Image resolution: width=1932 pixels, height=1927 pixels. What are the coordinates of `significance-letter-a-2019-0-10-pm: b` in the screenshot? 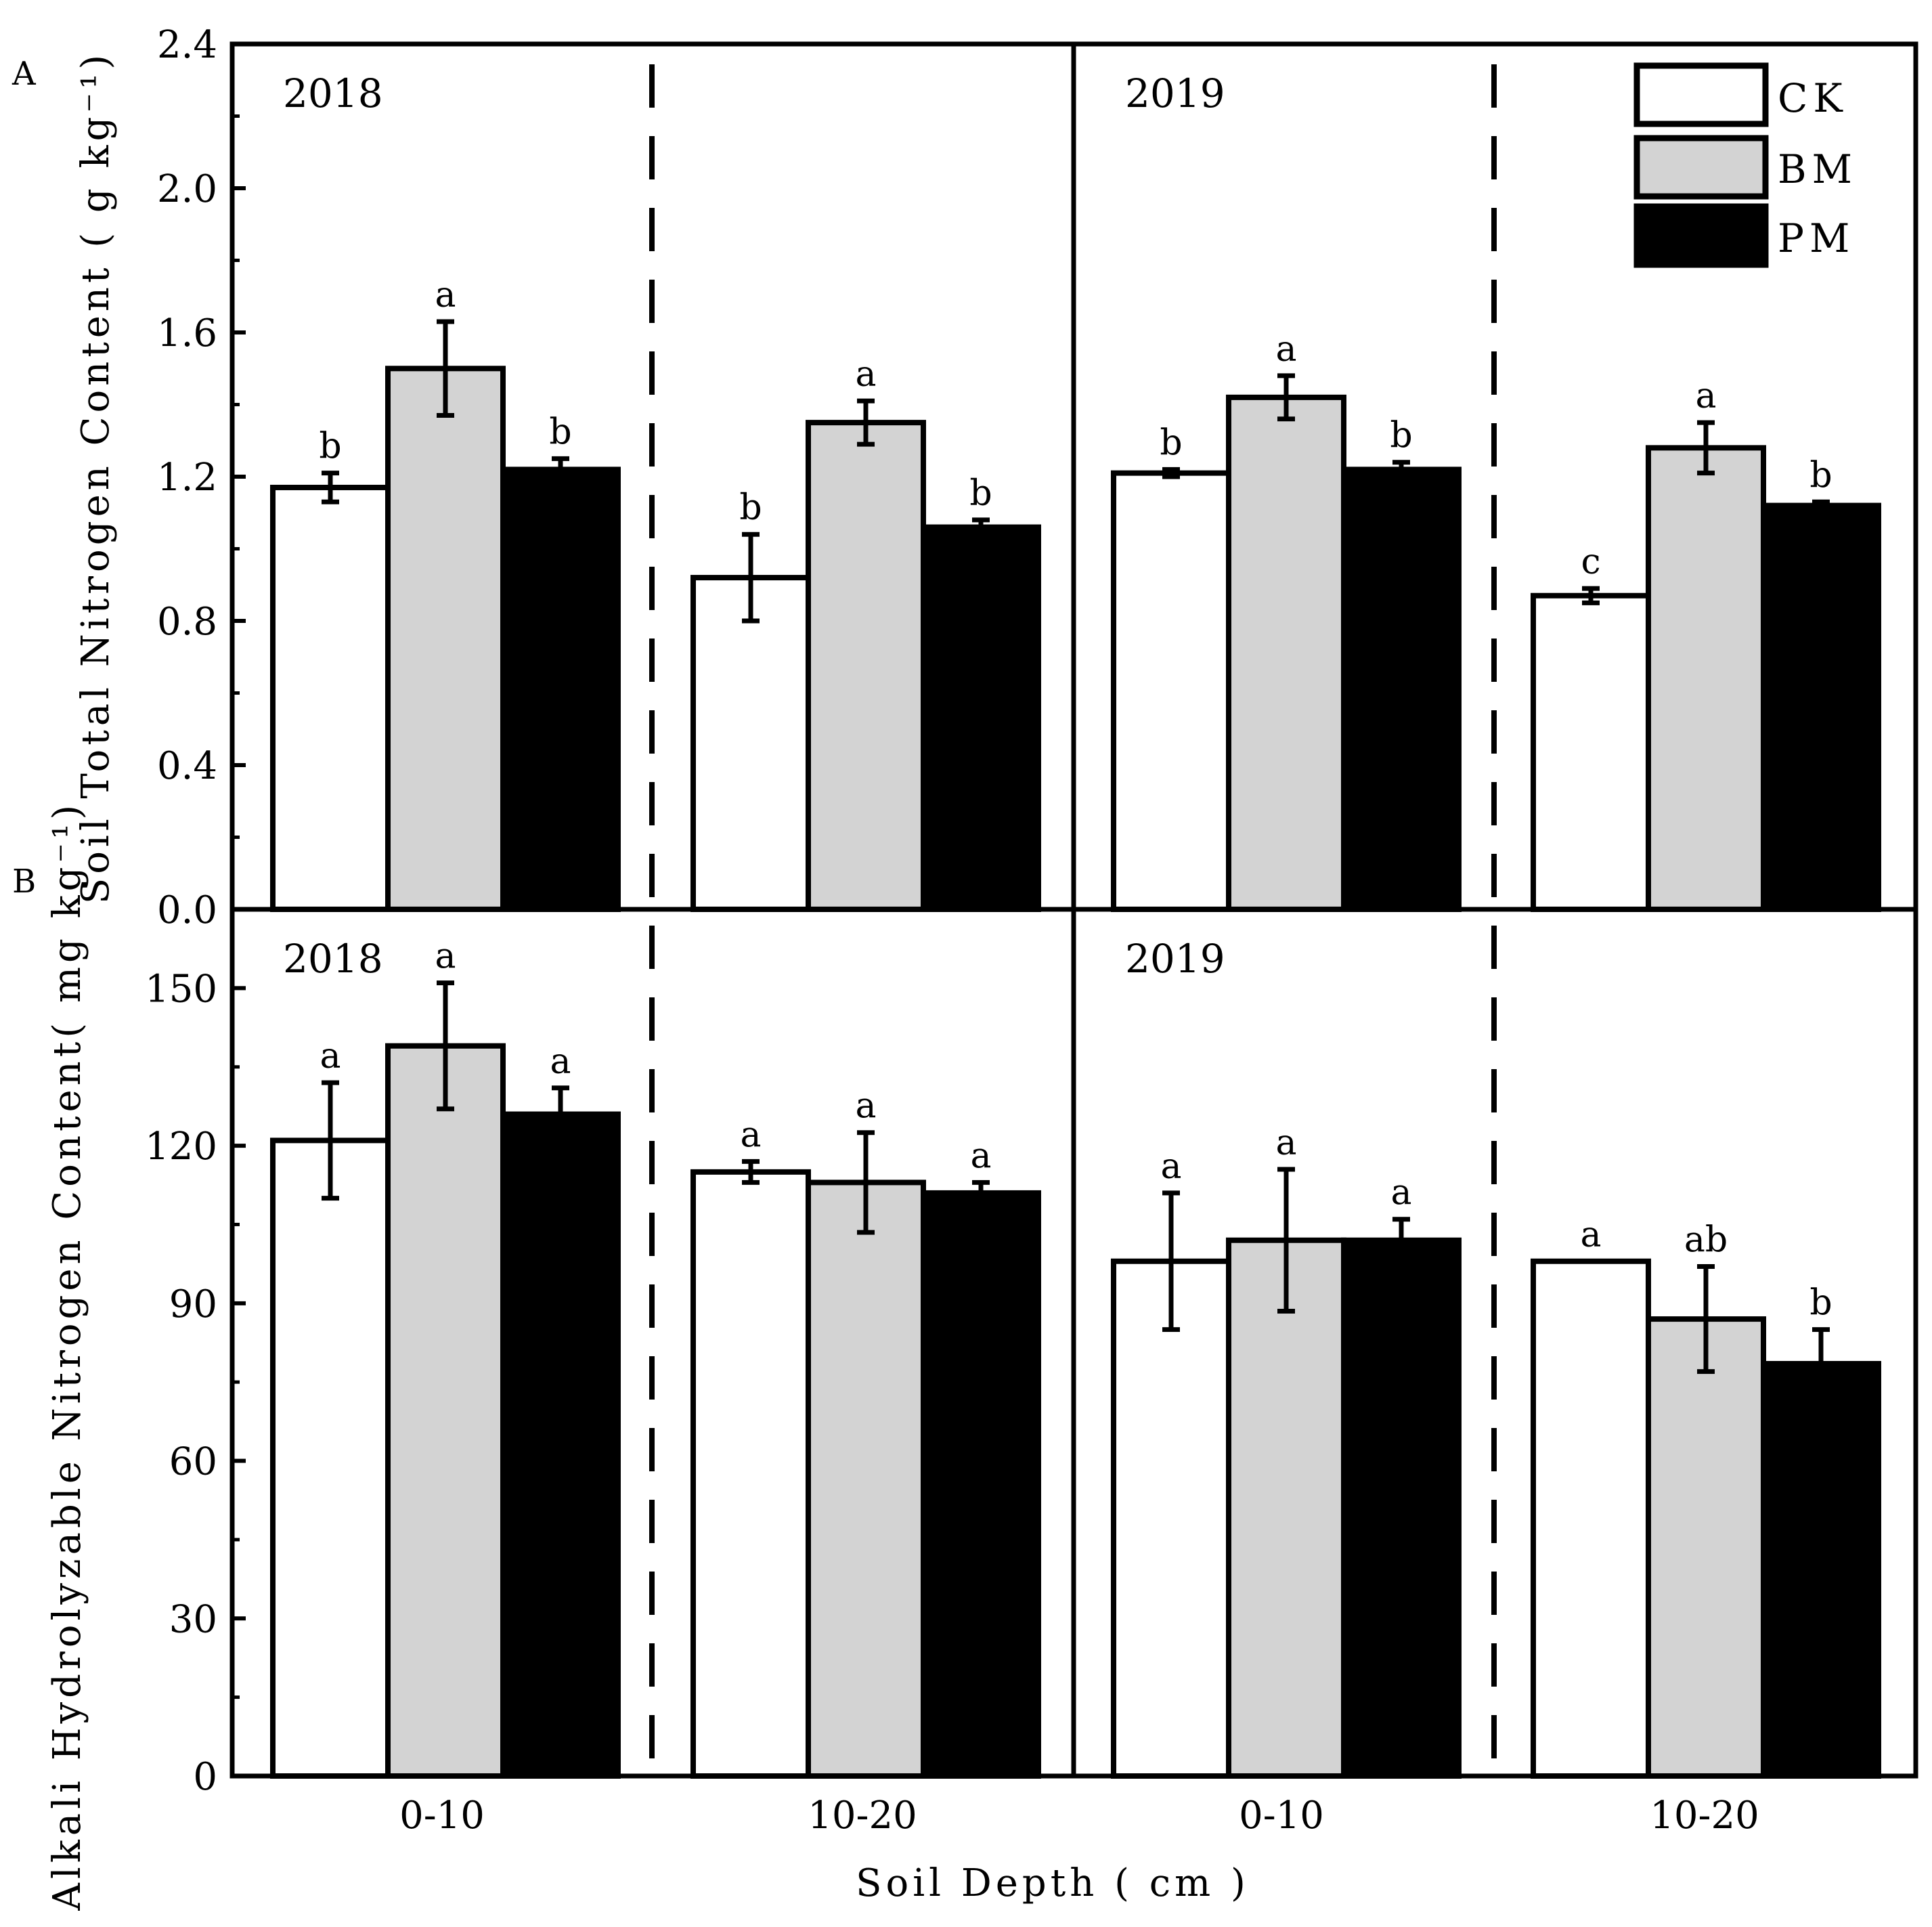 It's located at (1401, 436).